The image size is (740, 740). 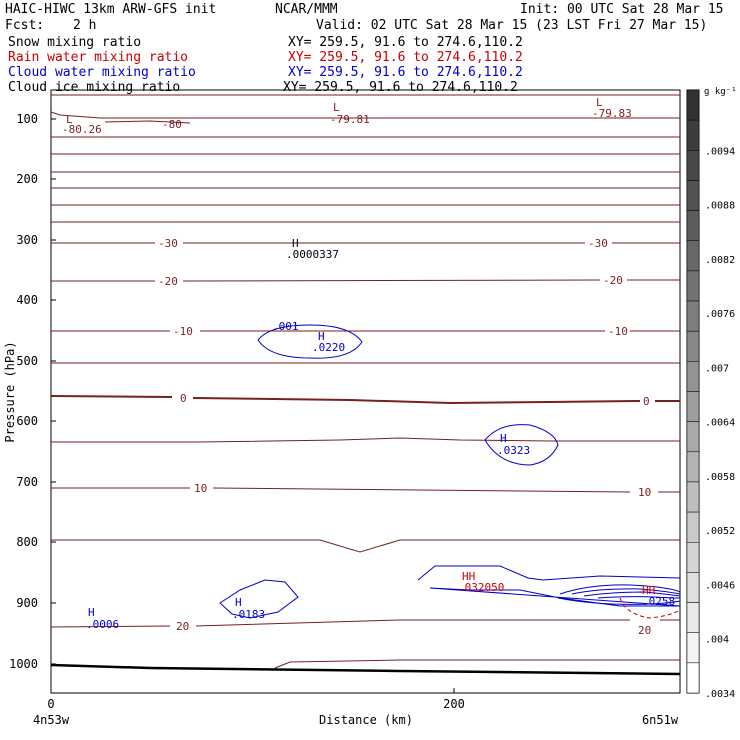 I want to click on y-tick-label: 800, so click(x=27, y=542).